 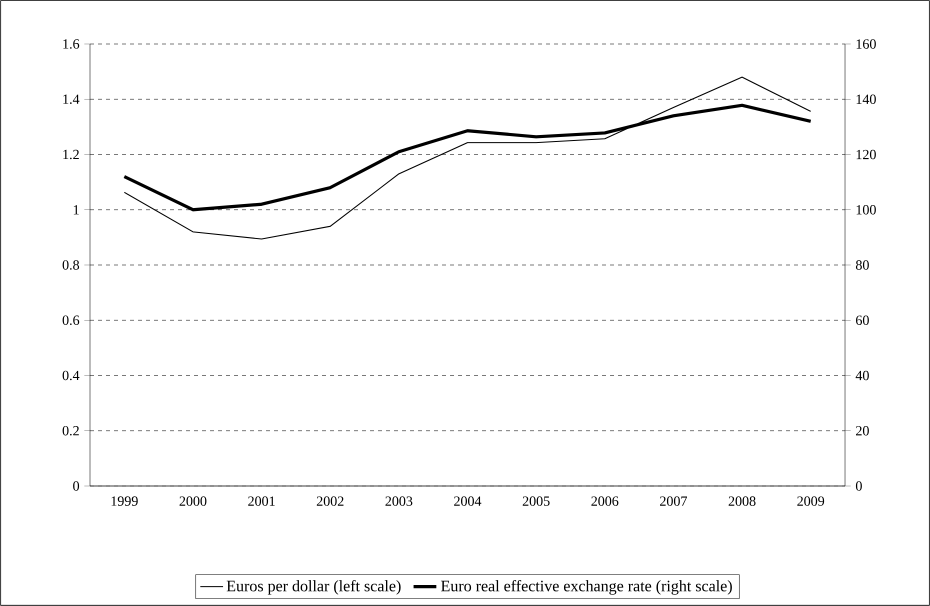 What do you see at coordinates (76, 209) in the screenshot?
I see `y-tick-label: 1` at bounding box center [76, 209].